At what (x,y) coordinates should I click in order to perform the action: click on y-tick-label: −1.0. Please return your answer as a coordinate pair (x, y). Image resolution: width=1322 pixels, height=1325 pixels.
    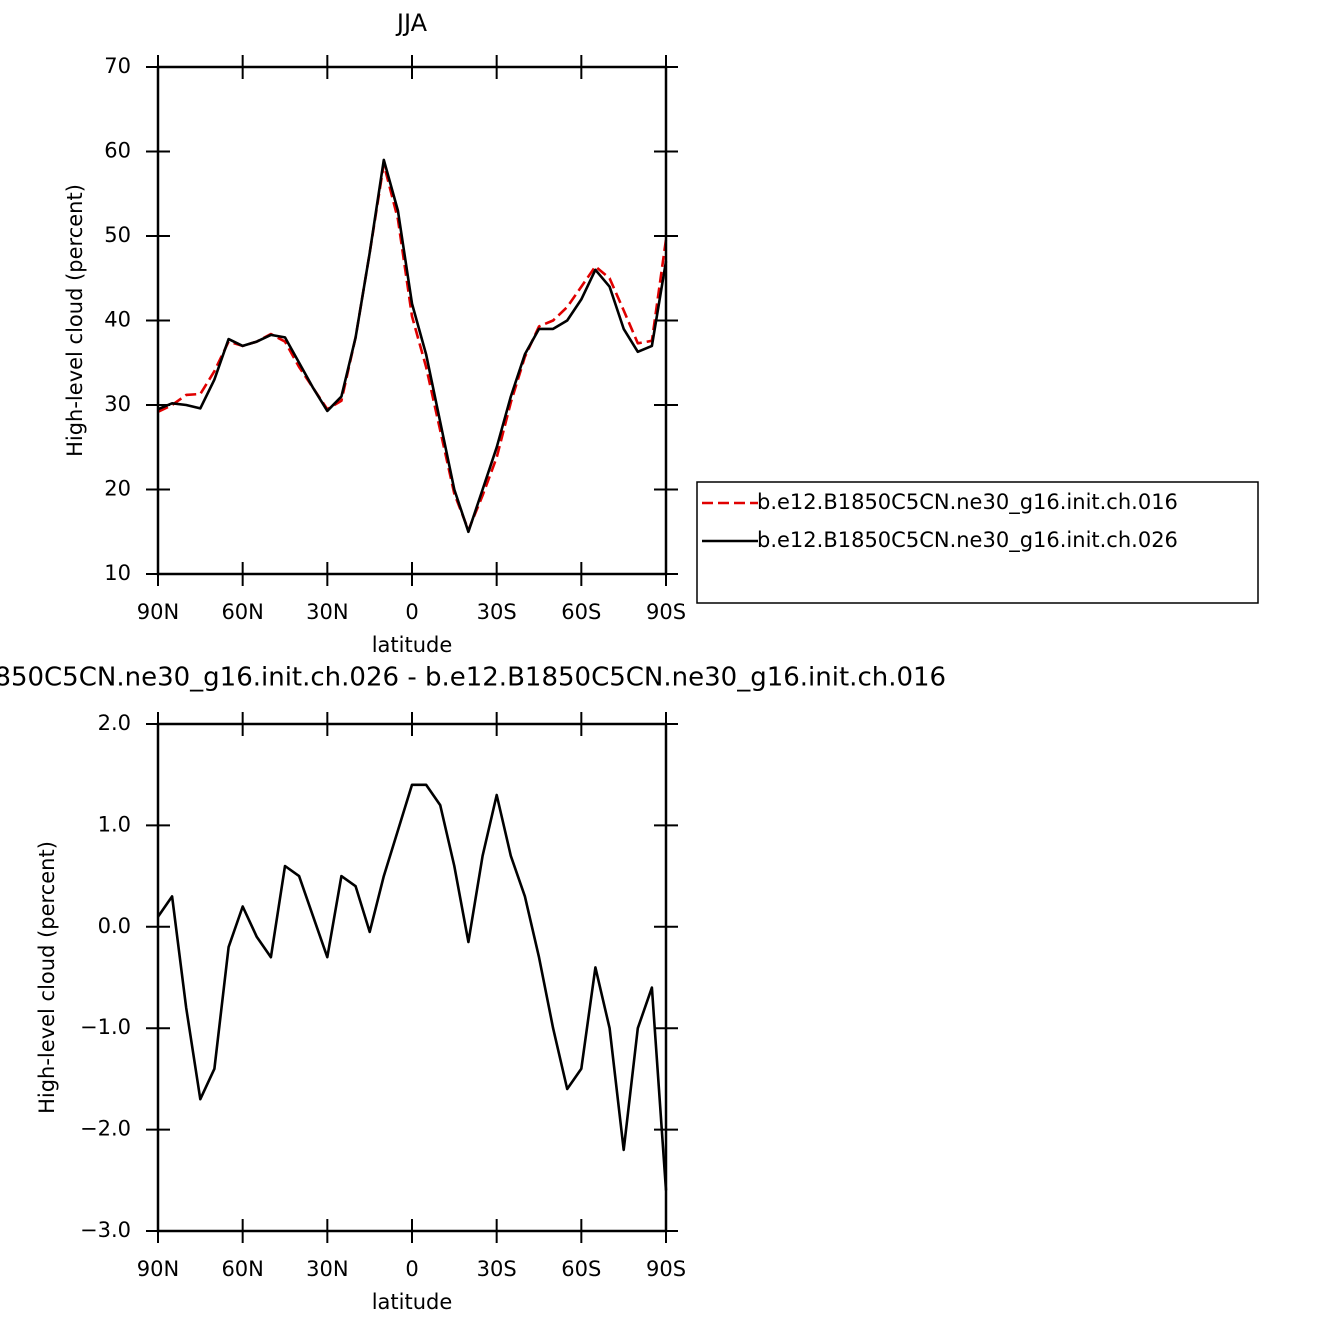
    Looking at the image, I should click on (105, 1027).